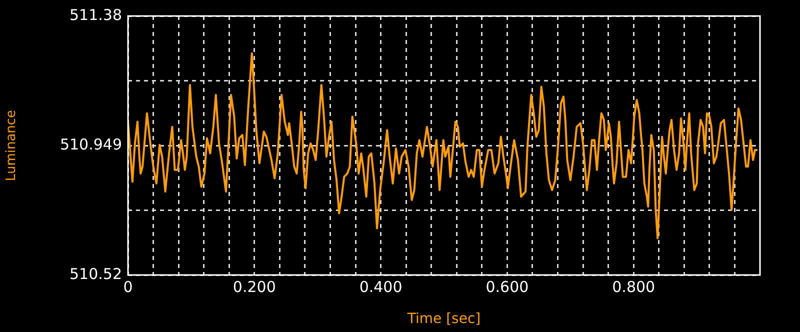 The height and width of the screenshot is (332, 800). Describe the element at coordinates (507, 287) in the screenshot. I see `x-tick-label: 0.600` at that location.